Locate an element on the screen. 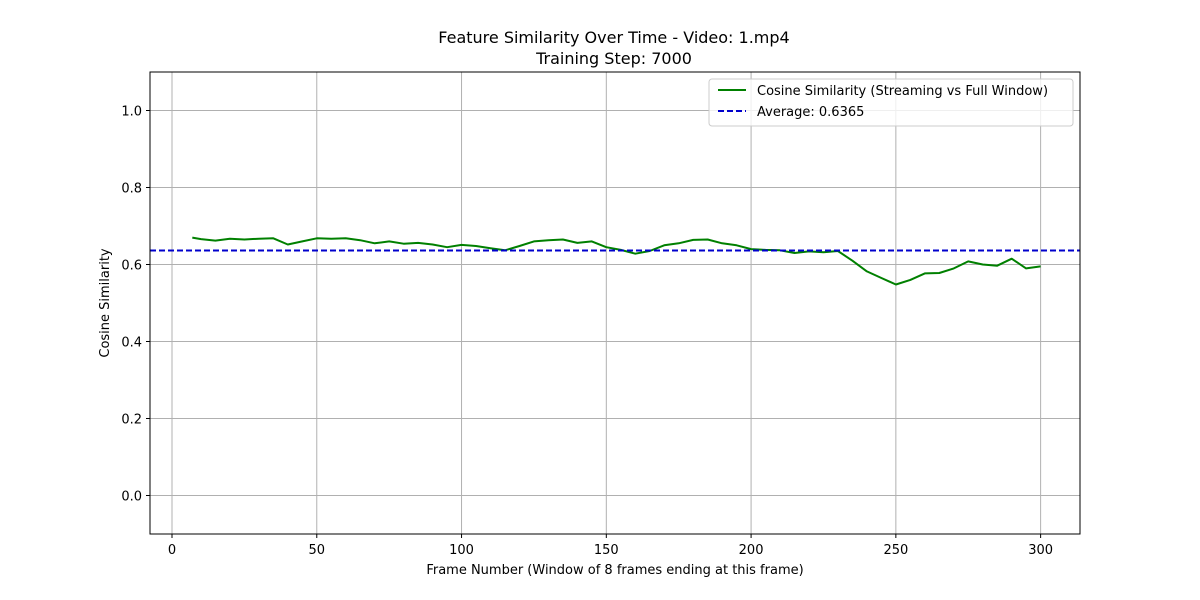 The image size is (1200, 600). y-tick-label: 0.2 is located at coordinates (131, 420).